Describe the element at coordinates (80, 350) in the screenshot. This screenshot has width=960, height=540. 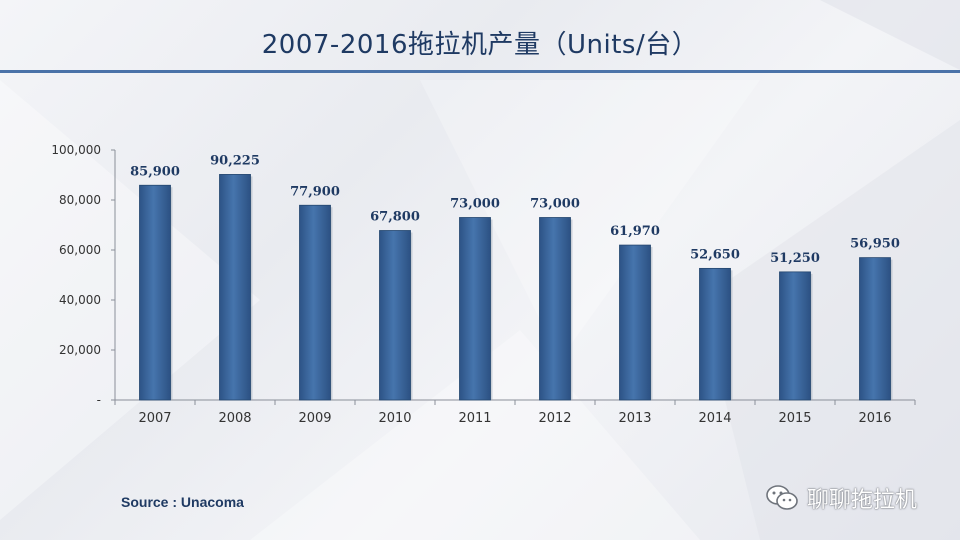
I see `y-tick-label: 20,000` at that location.